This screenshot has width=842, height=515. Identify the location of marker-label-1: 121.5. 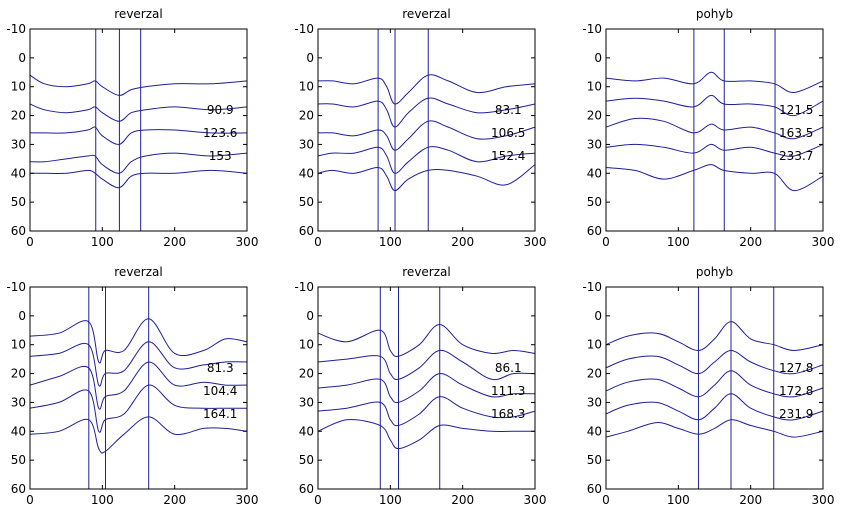
(796, 110).